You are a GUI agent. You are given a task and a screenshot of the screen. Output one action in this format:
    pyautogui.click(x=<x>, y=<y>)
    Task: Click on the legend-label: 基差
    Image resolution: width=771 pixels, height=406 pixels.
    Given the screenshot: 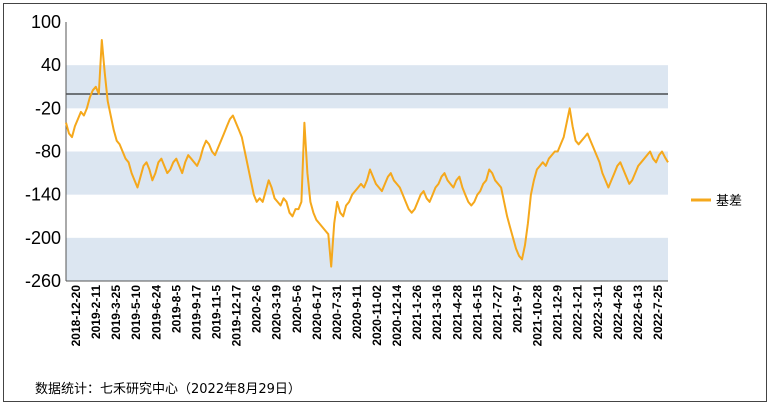 What is the action you would take?
    pyautogui.click(x=729, y=200)
    